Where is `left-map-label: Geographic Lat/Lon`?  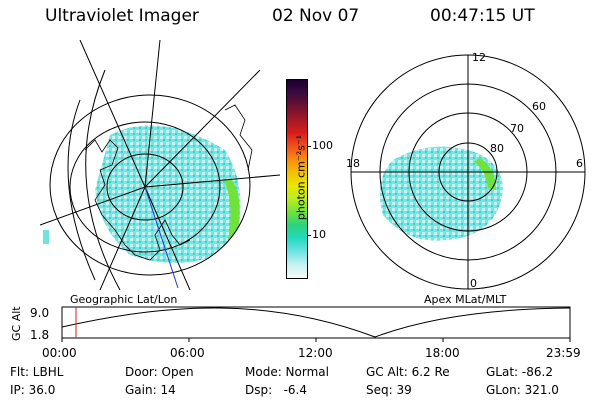 left-map-label: Geographic Lat/Lon is located at coordinates (124, 299).